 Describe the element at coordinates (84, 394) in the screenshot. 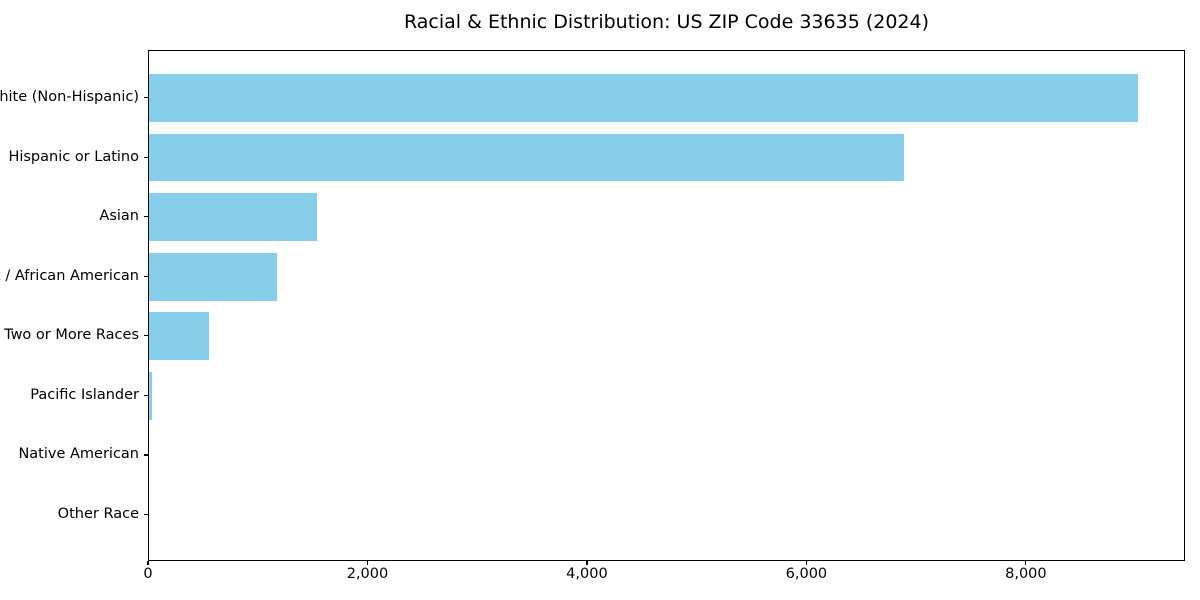

I see `y-tick-label-pacific-islander: Pacific Islander` at that location.